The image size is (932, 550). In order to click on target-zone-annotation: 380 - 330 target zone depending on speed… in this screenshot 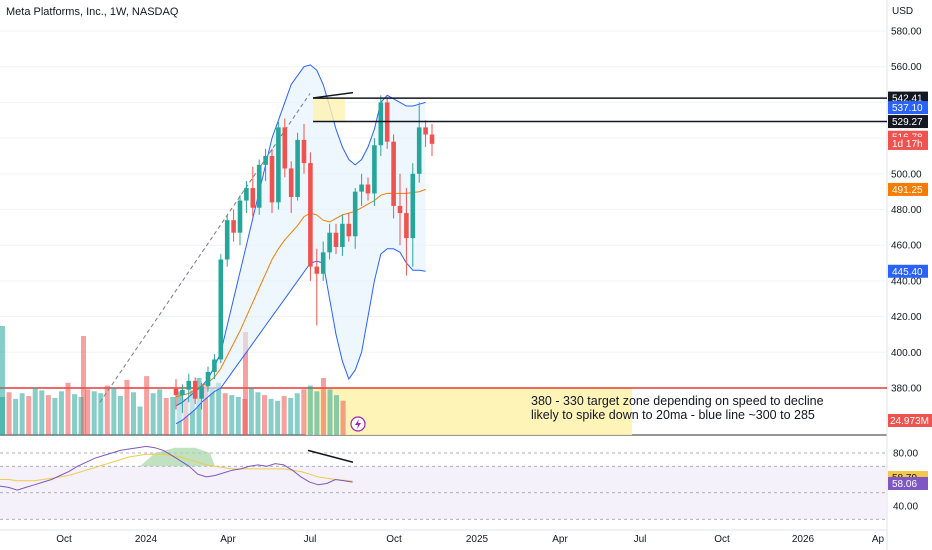, I will do `click(677, 408)`.